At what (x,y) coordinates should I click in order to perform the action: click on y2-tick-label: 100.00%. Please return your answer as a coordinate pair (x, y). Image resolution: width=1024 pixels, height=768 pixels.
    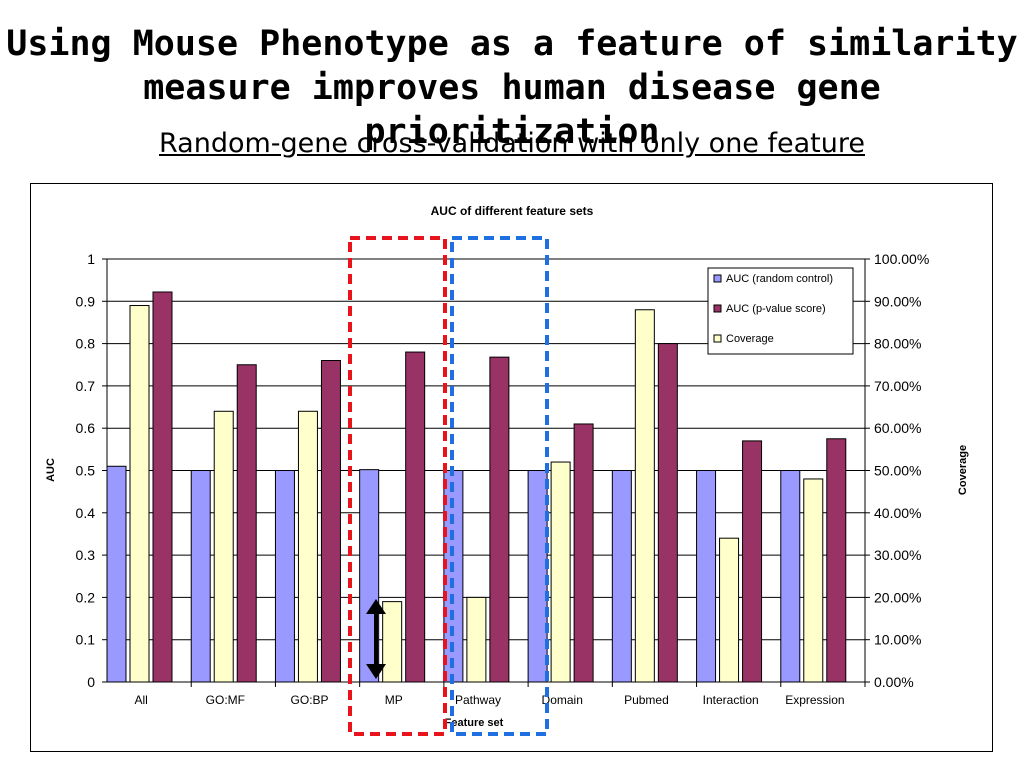
    Looking at the image, I should click on (901, 259).